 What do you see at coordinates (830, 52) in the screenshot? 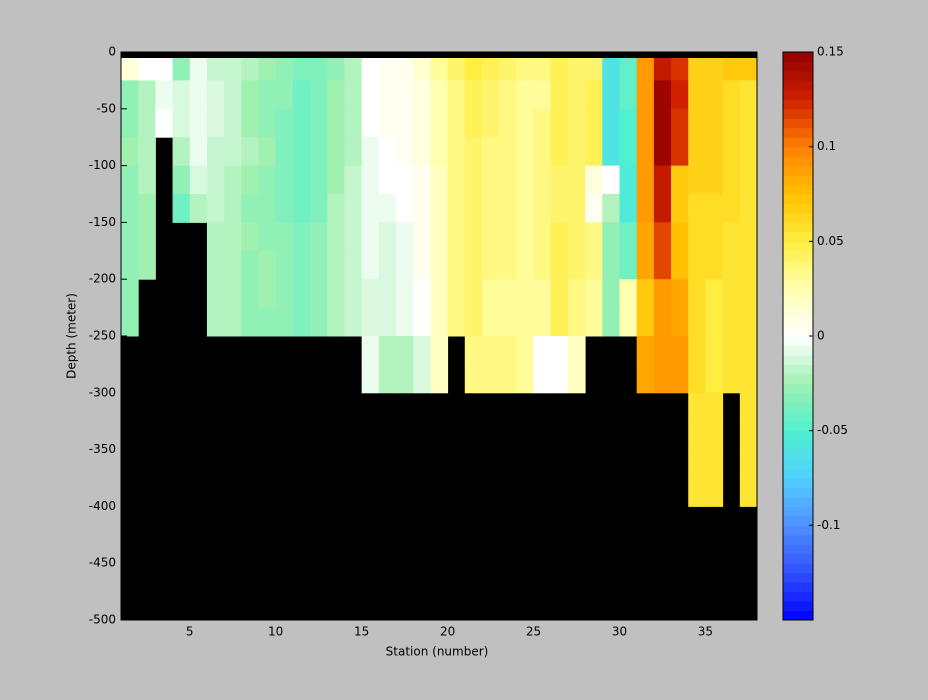
I see `colorbar-tick-label: 0.15` at bounding box center [830, 52].